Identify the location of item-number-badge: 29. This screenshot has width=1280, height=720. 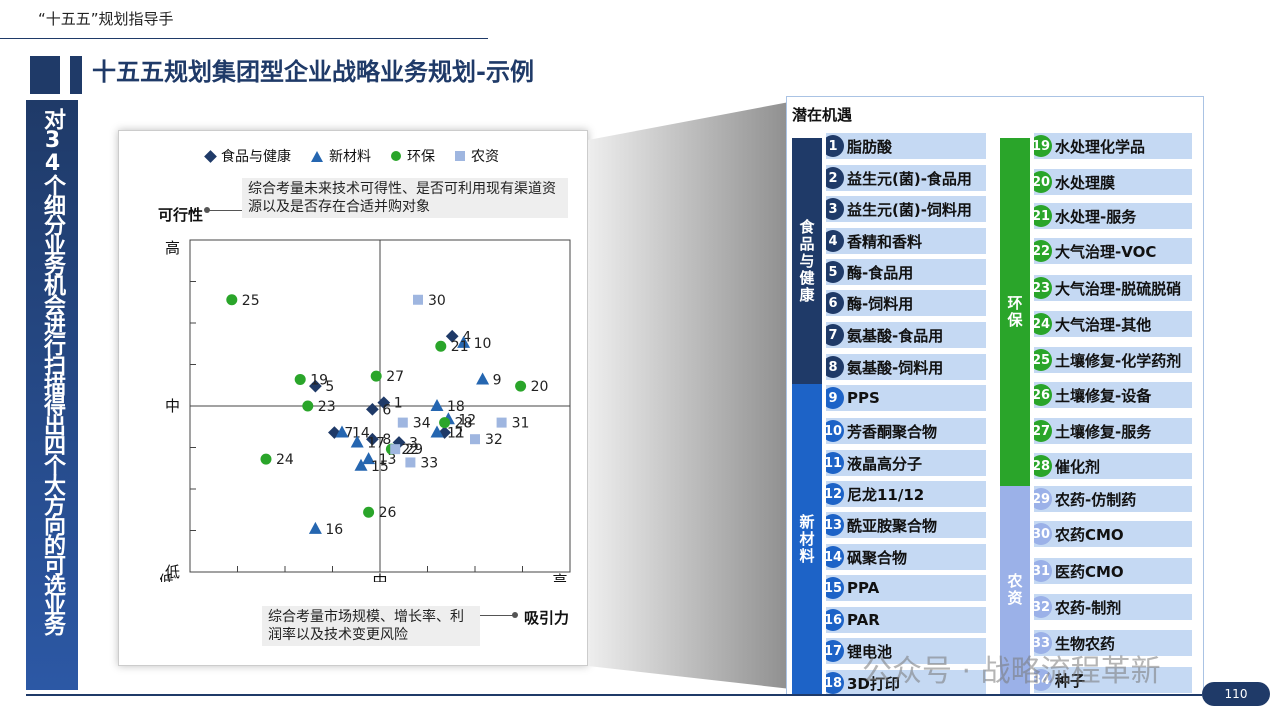
(1043, 499).